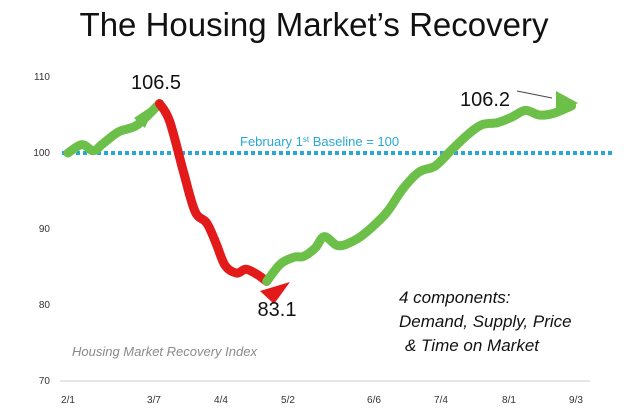 Image resolution: width=629 pixels, height=420 pixels. What do you see at coordinates (322, 400) in the screenshot?
I see `x-axis-ticks: 2/1 3/7 4/4 5/2 6/6 7/4 8/1 9/3` at bounding box center [322, 400].